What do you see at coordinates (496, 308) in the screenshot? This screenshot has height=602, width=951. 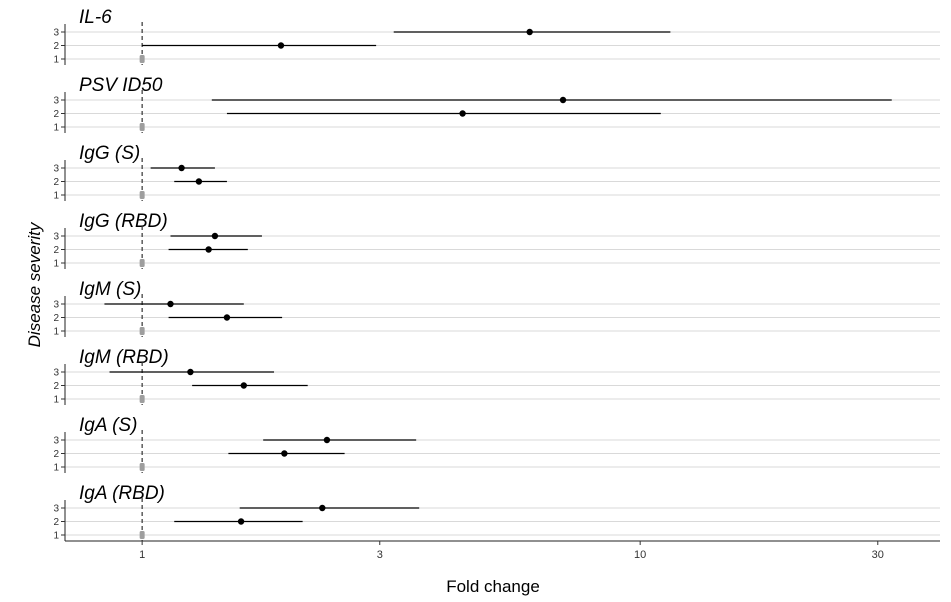 I see `facet-panel: IgM (S) 1 2 3` at bounding box center [496, 308].